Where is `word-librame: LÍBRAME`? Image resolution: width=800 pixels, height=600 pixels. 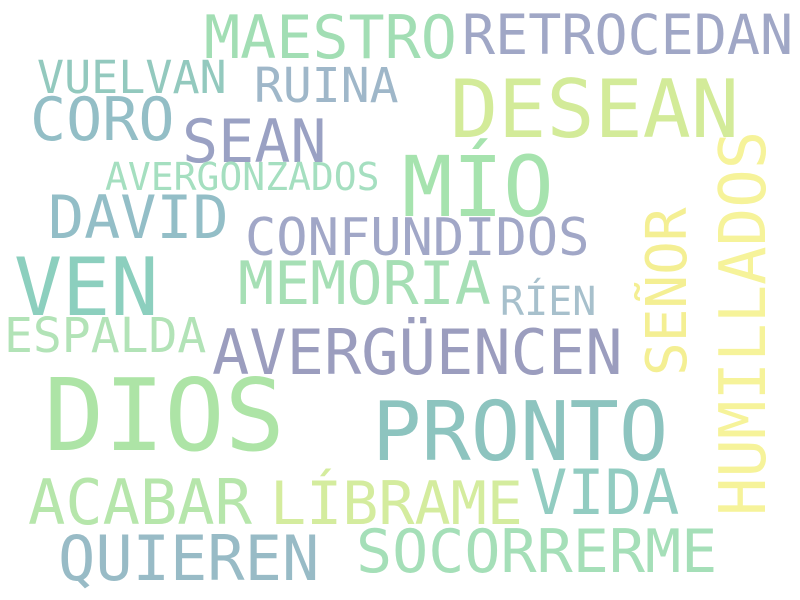 word-librame: LÍBRAME is located at coordinates (396, 504).